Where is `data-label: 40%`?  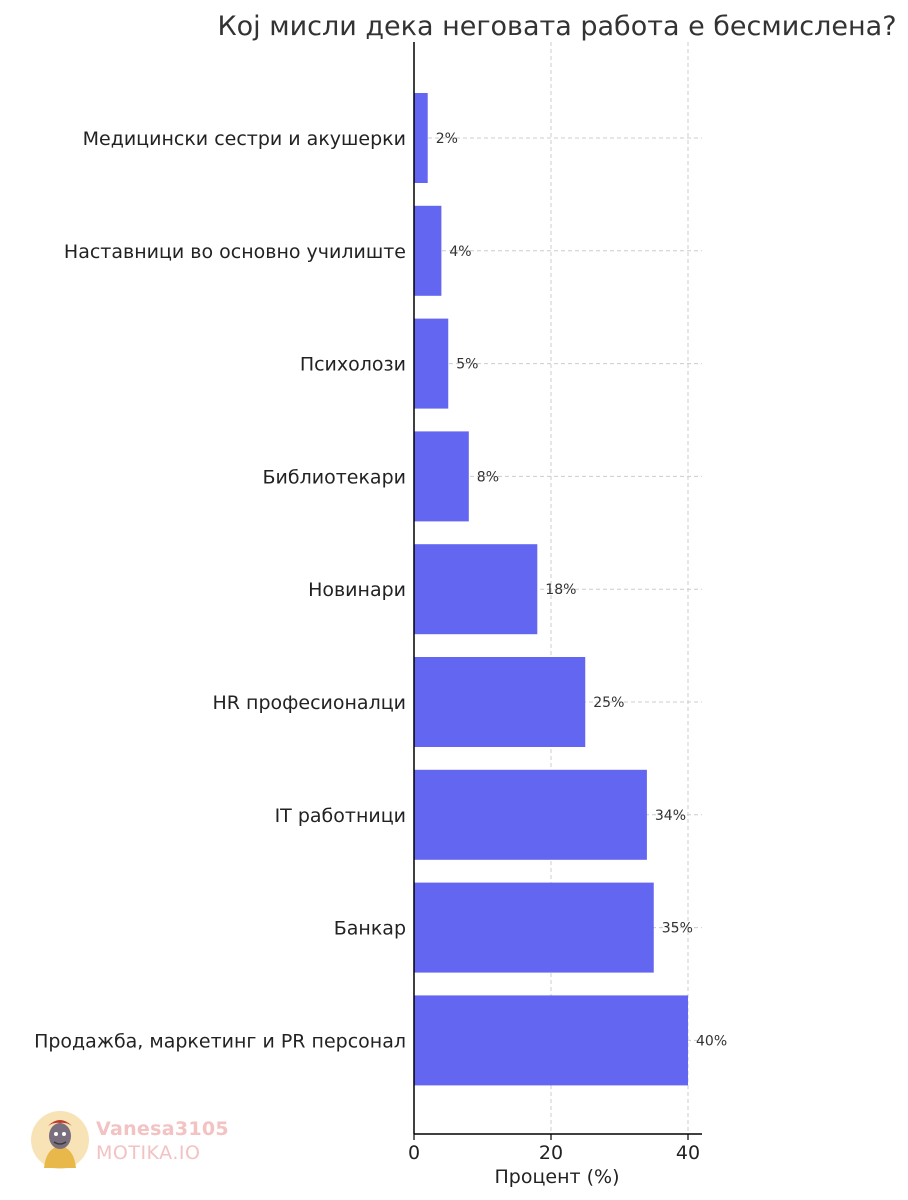
data-label: 40% is located at coordinates (711, 1041).